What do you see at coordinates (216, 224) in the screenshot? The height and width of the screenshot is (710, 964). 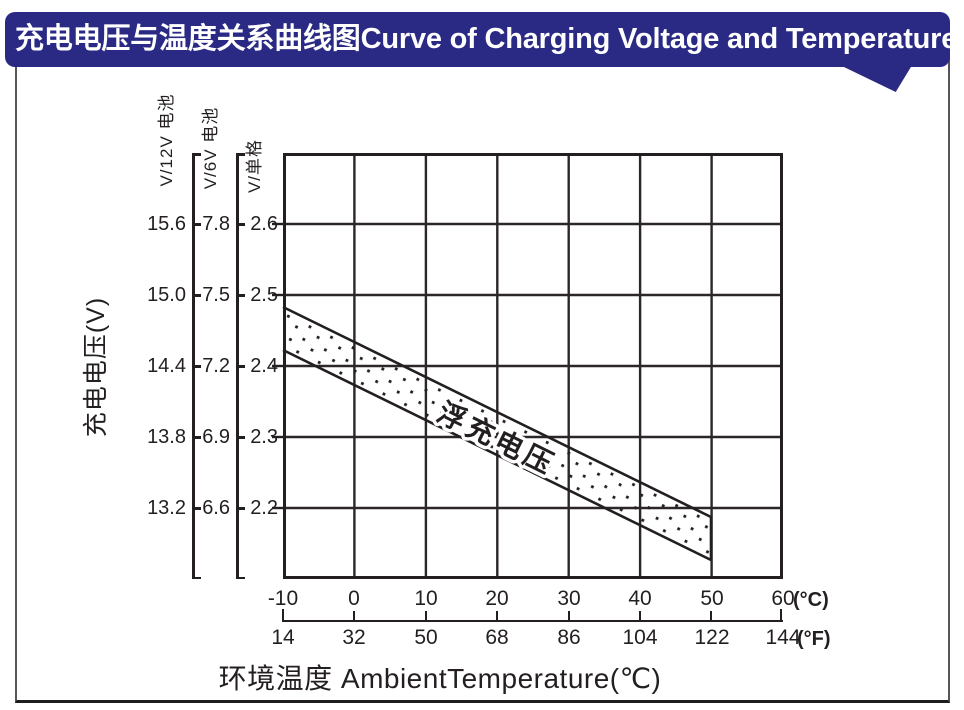 I see `y-tick-6v: 7.8` at bounding box center [216, 224].